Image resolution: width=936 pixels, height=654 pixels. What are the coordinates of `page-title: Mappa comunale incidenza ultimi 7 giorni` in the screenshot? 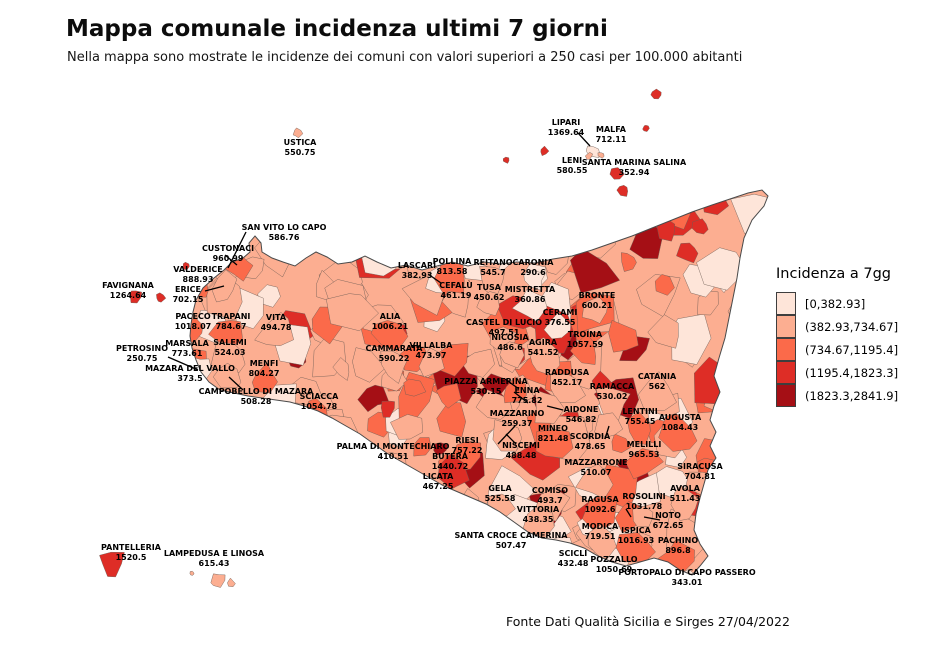 It's located at (337, 29).